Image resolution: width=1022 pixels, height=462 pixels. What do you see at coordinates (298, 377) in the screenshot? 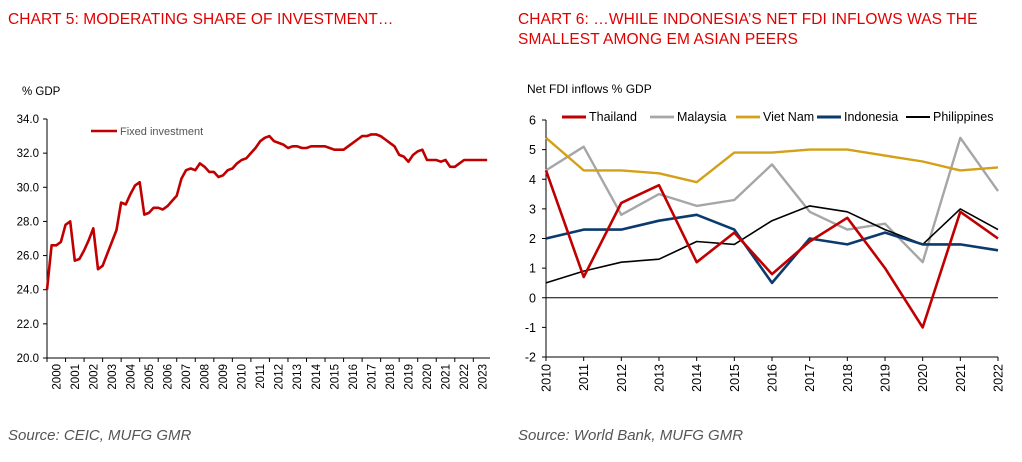
I see `chart5-x-tick-label: 2013` at bounding box center [298, 377].